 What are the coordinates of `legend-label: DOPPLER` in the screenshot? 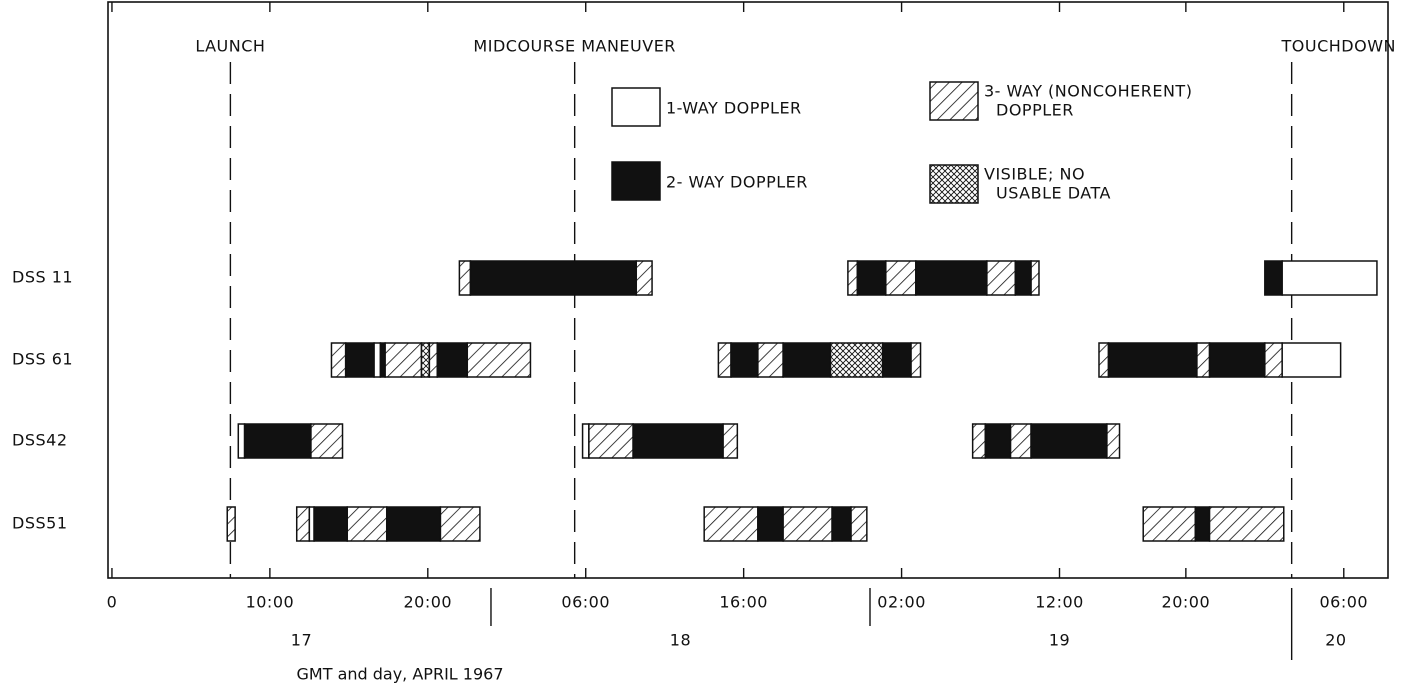 It's located at (1035, 110).